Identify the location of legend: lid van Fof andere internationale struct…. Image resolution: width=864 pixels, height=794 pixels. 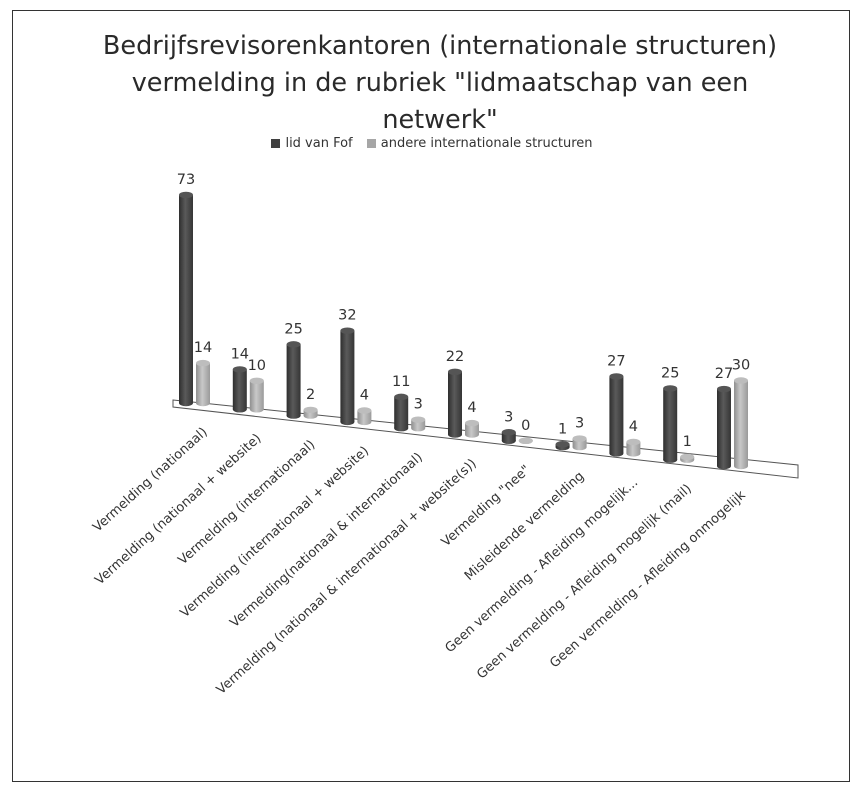
(432, 143).